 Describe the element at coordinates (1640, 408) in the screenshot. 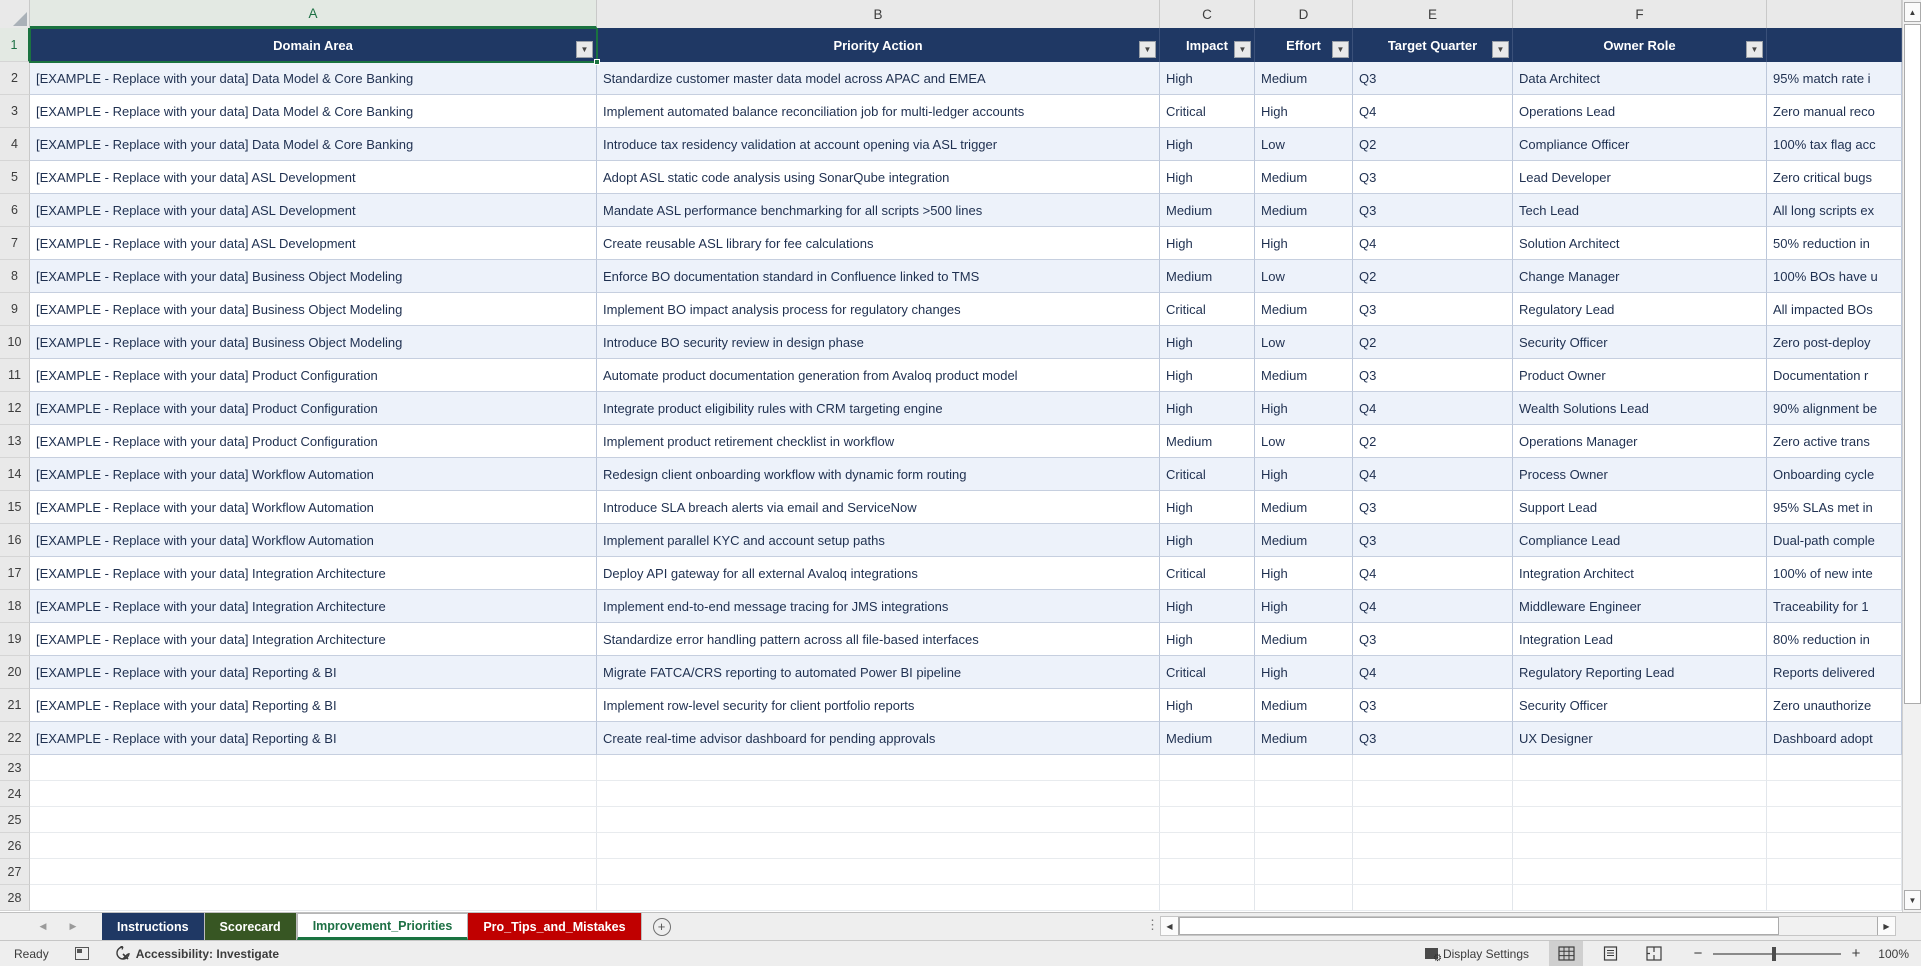

I see `cell-owner: Wealth Solutions Lead` at that location.